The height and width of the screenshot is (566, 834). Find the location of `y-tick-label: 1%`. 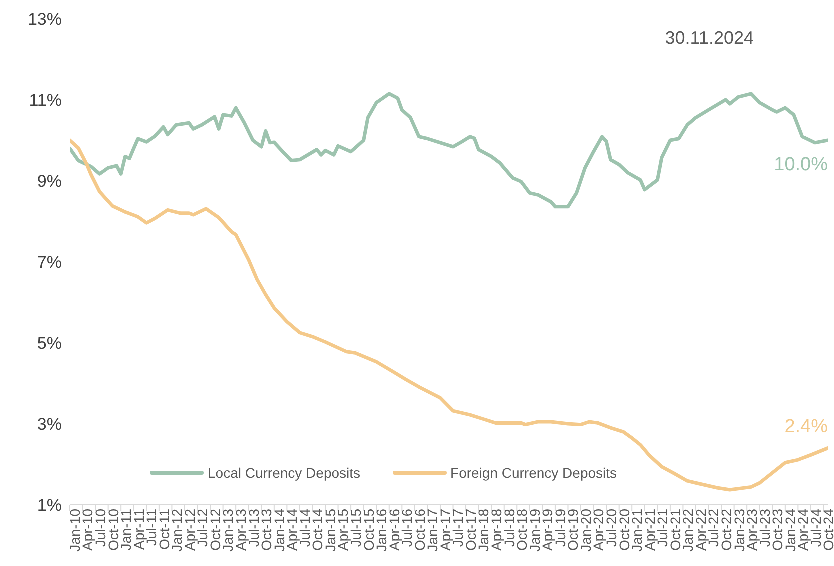

y-tick-label: 1% is located at coordinates (49, 506).